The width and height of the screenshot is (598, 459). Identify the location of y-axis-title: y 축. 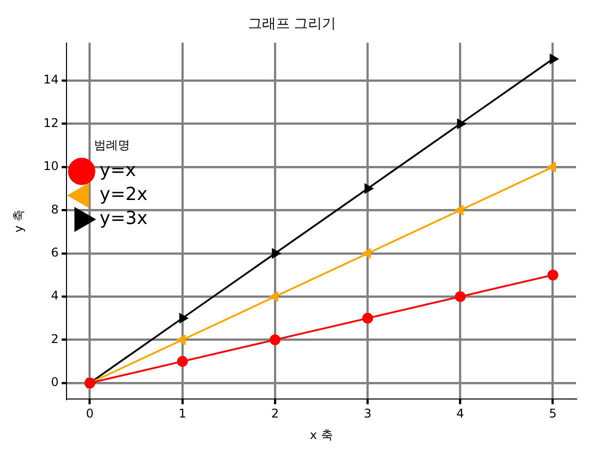
(18, 221).